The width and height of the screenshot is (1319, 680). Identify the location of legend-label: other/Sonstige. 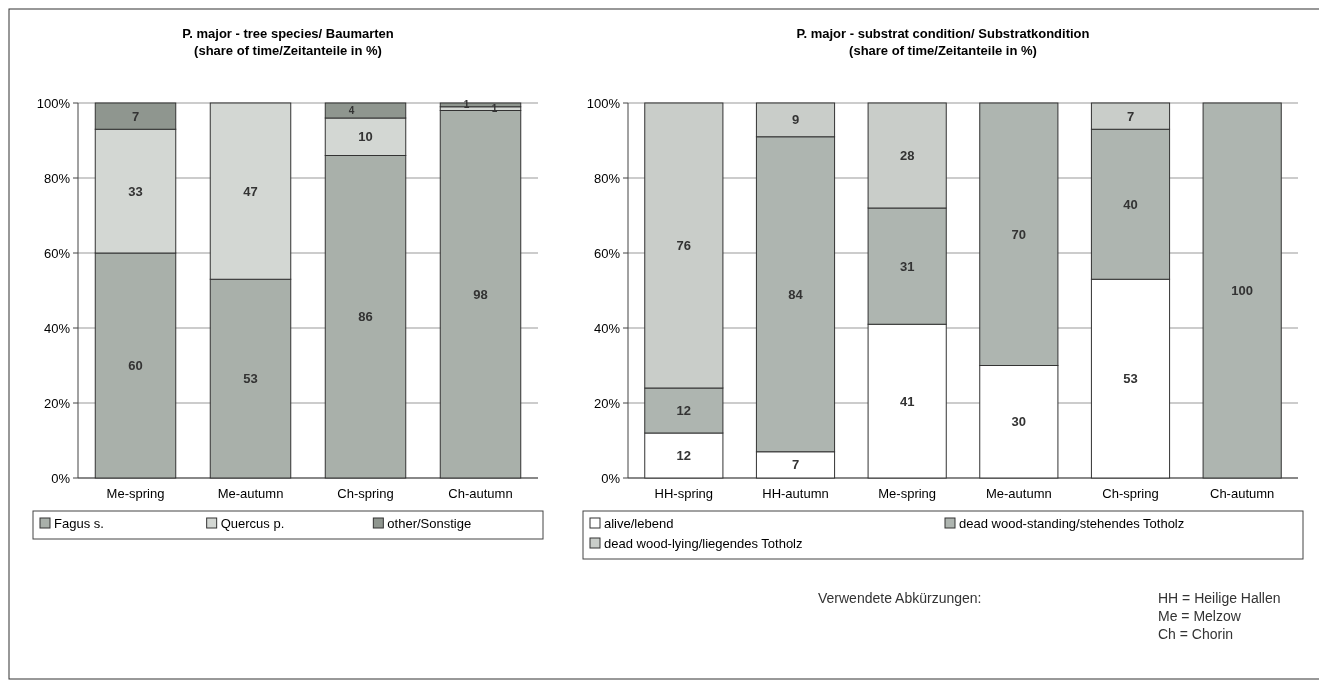
(429, 523).